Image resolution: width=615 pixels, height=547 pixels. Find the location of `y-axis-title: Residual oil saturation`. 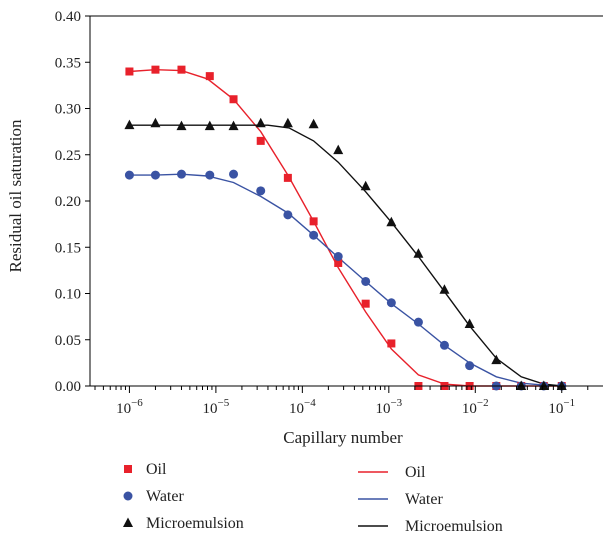

y-axis-title: Residual oil saturation is located at coordinates (15, 195).